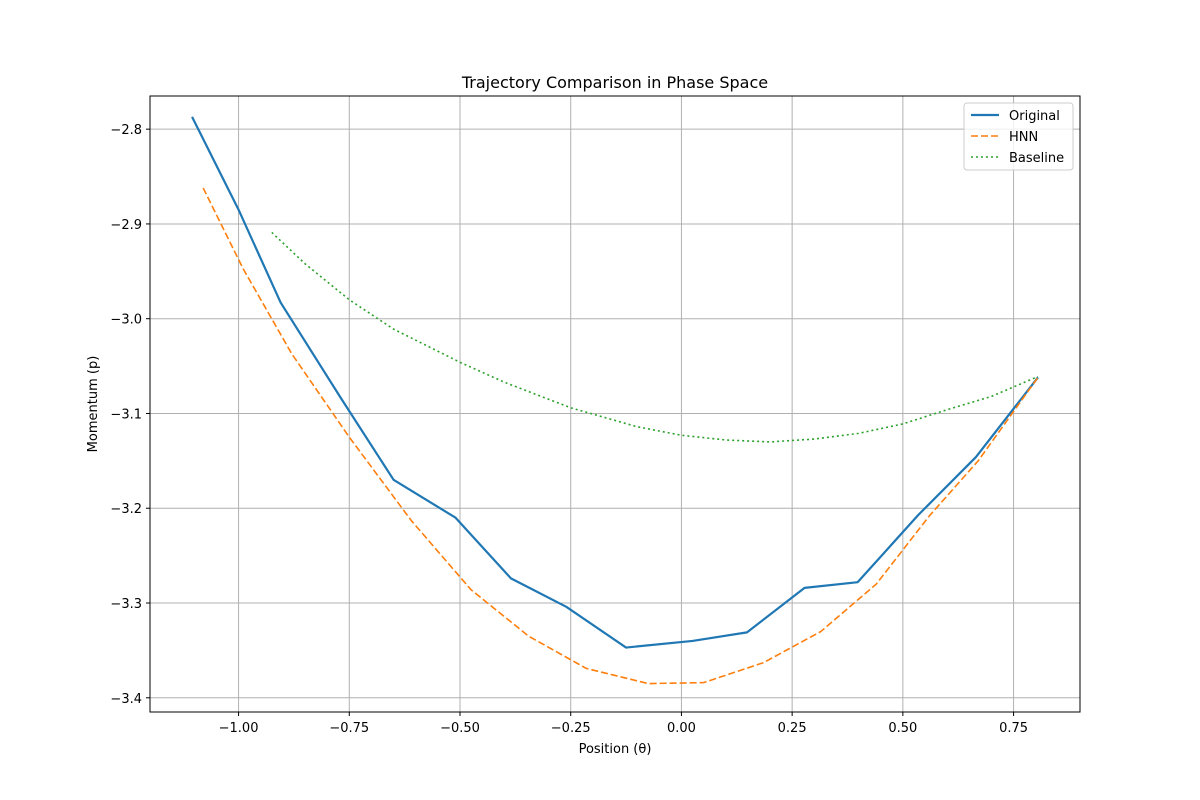 This screenshot has width=1200, height=800. Describe the element at coordinates (681, 728) in the screenshot. I see `x-tick-label: 0.00` at that location.